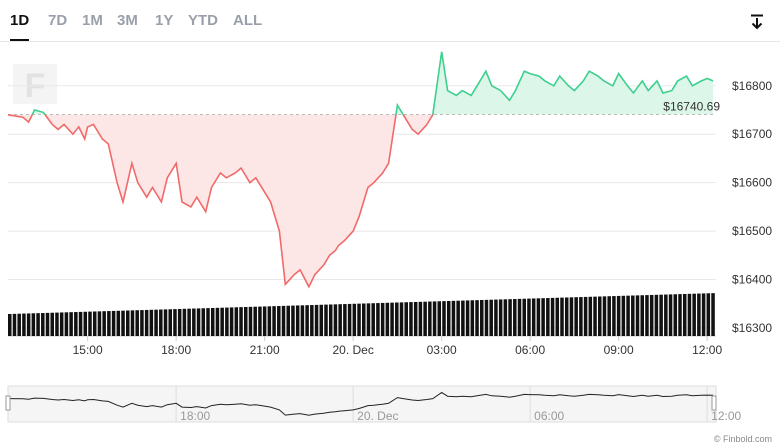 The width and height of the screenshot is (780, 446). I want to click on range-tabs: 1D 7D 1M 3M 1Y YTD ALL, so click(390, 21).